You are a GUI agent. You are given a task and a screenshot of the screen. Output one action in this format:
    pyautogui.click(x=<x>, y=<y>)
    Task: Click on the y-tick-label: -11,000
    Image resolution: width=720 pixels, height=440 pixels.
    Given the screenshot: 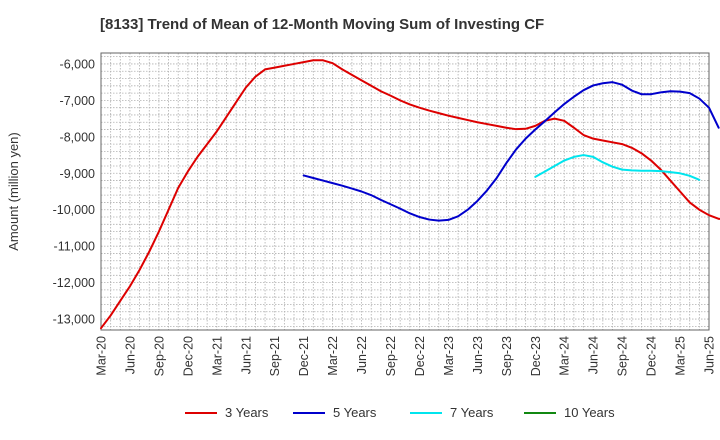 What is the action you would take?
    pyautogui.click(x=75, y=247)
    